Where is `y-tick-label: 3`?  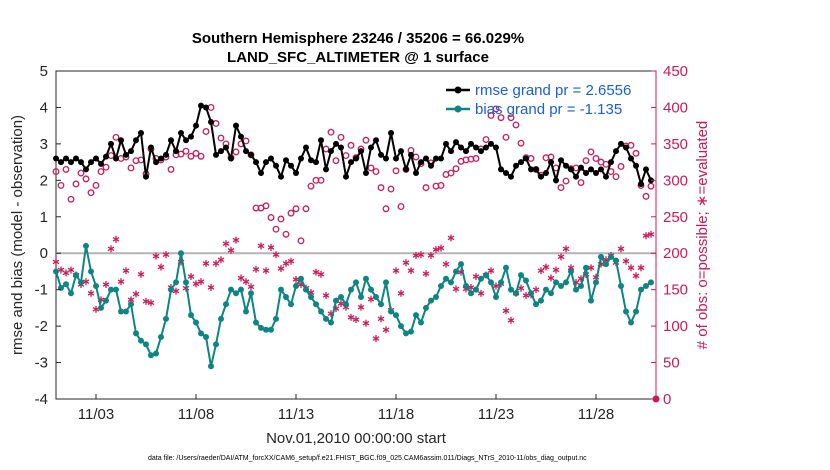 y-tick-label: 3 is located at coordinates (44, 144).